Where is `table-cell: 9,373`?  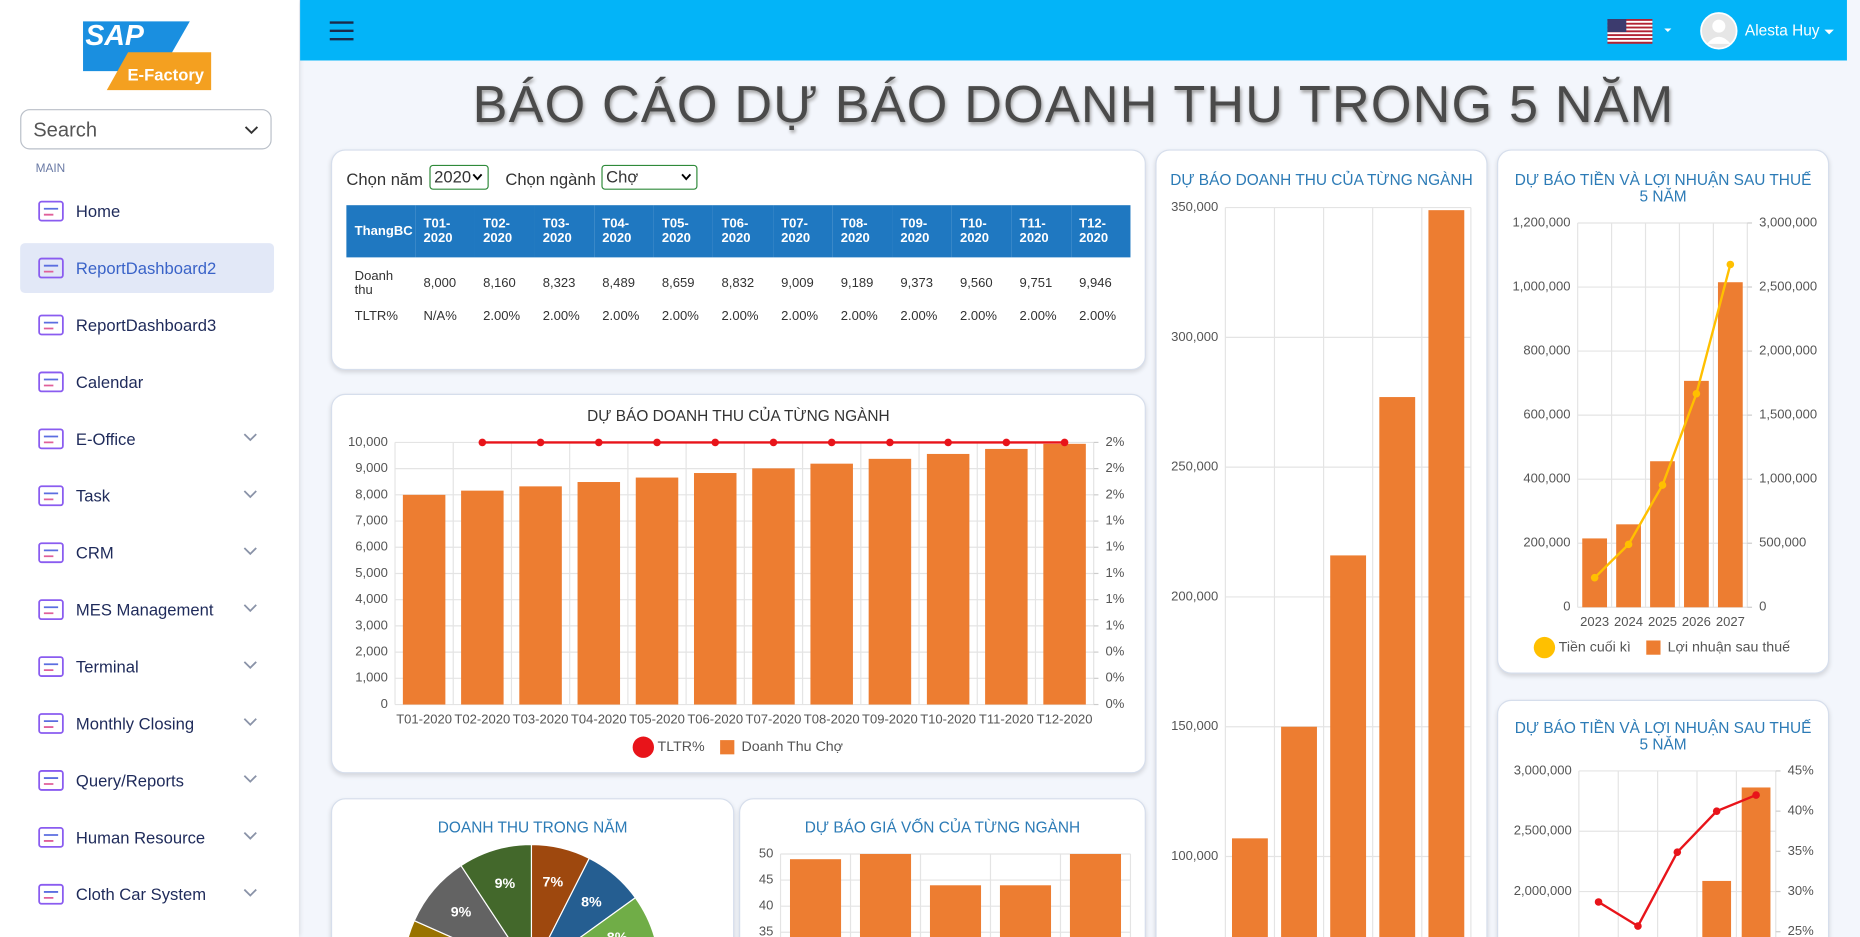 table-cell: 9,373 is located at coordinates (916, 283).